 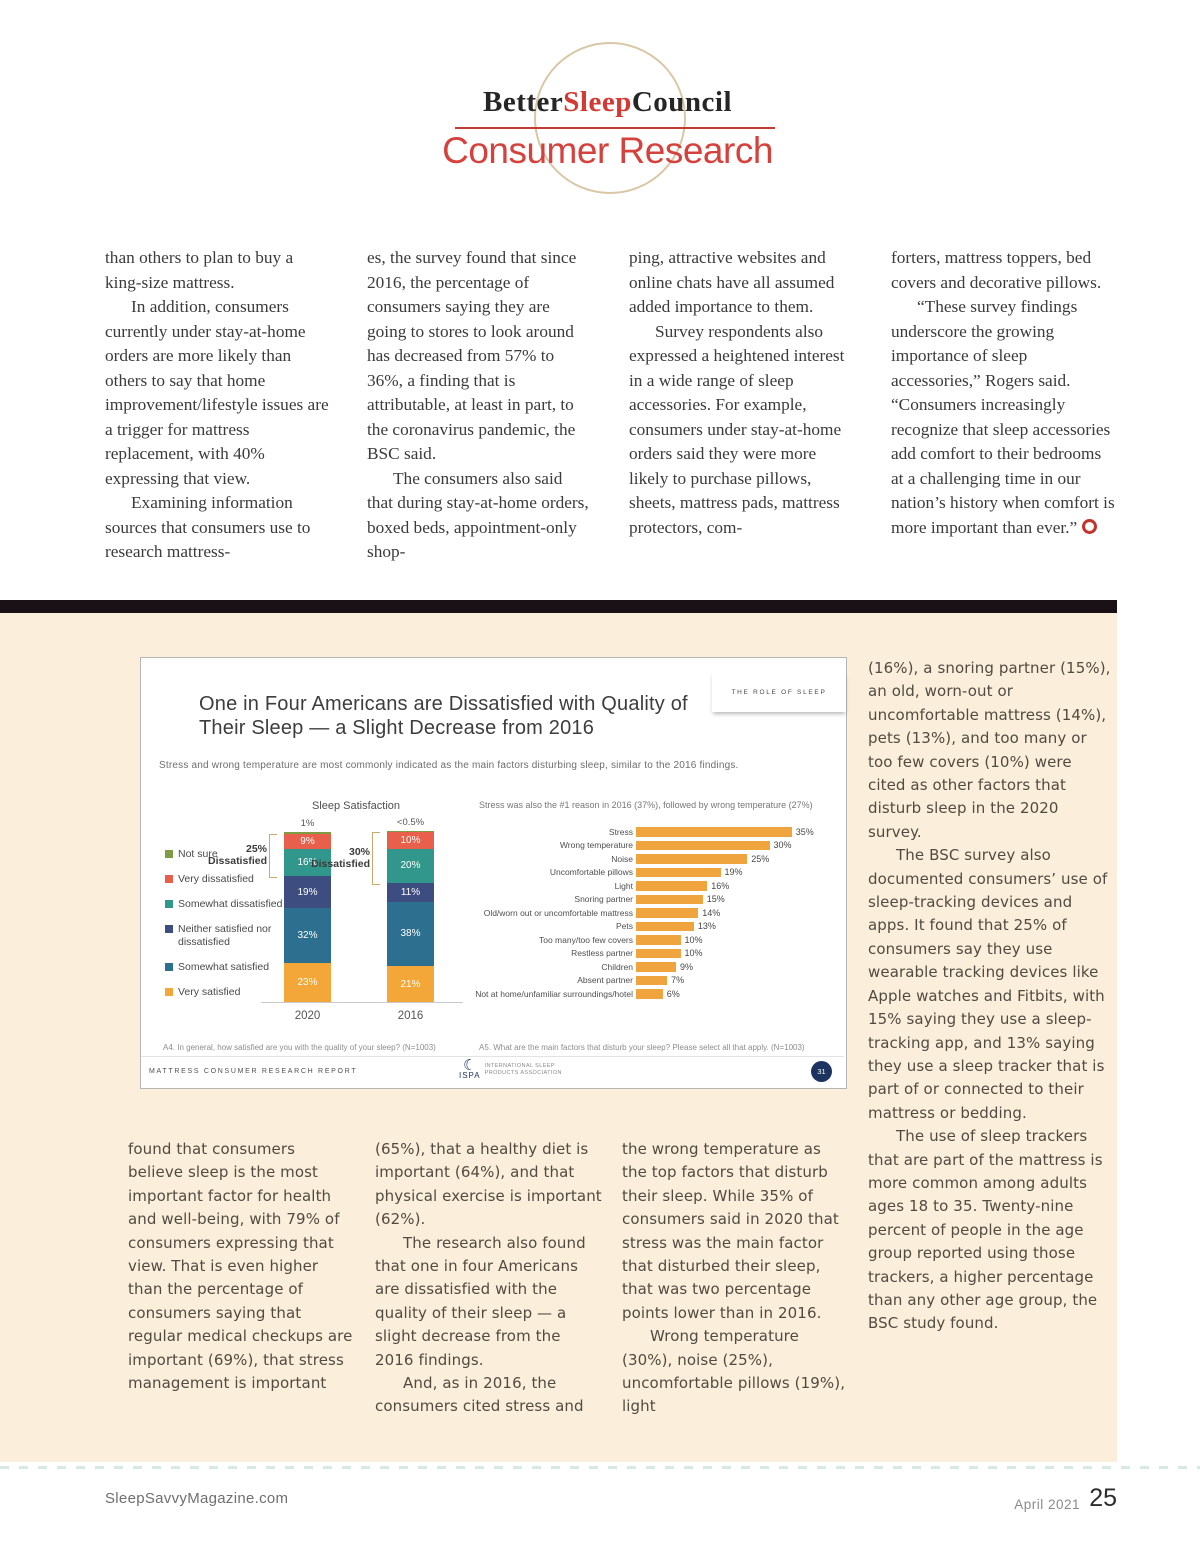 What do you see at coordinates (197, 1498) in the screenshot?
I see `magazine-site: SleepSavvyMagazine.com` at bounding box center [197, 1498].